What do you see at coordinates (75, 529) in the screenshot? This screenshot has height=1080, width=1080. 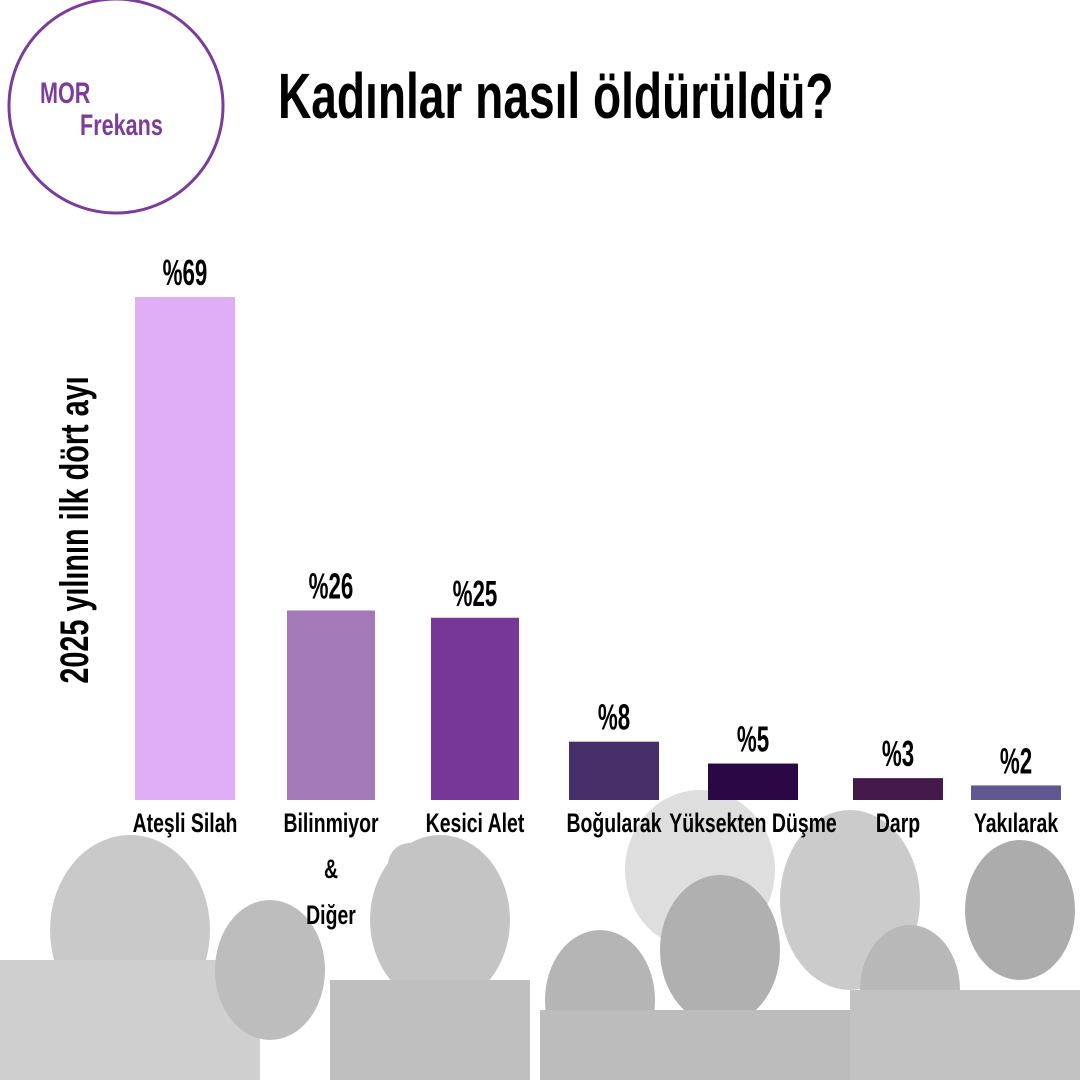 I see `y-axis-label: 2025 yılının ilk dört ayı` at bounding box center [75, 529].